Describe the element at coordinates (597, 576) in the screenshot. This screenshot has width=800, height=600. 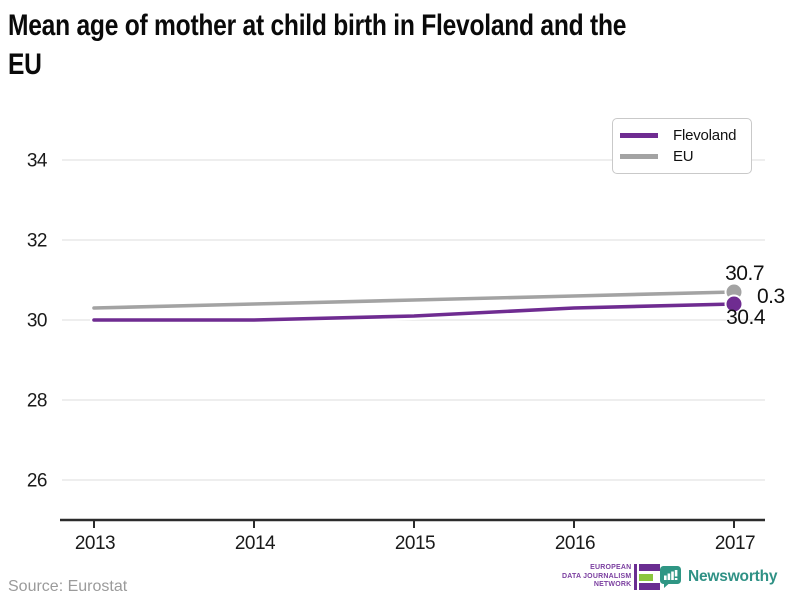
I see `edjn-logo-text: EUROPEAN DATA JOURNALISM NETWORK` at that location.